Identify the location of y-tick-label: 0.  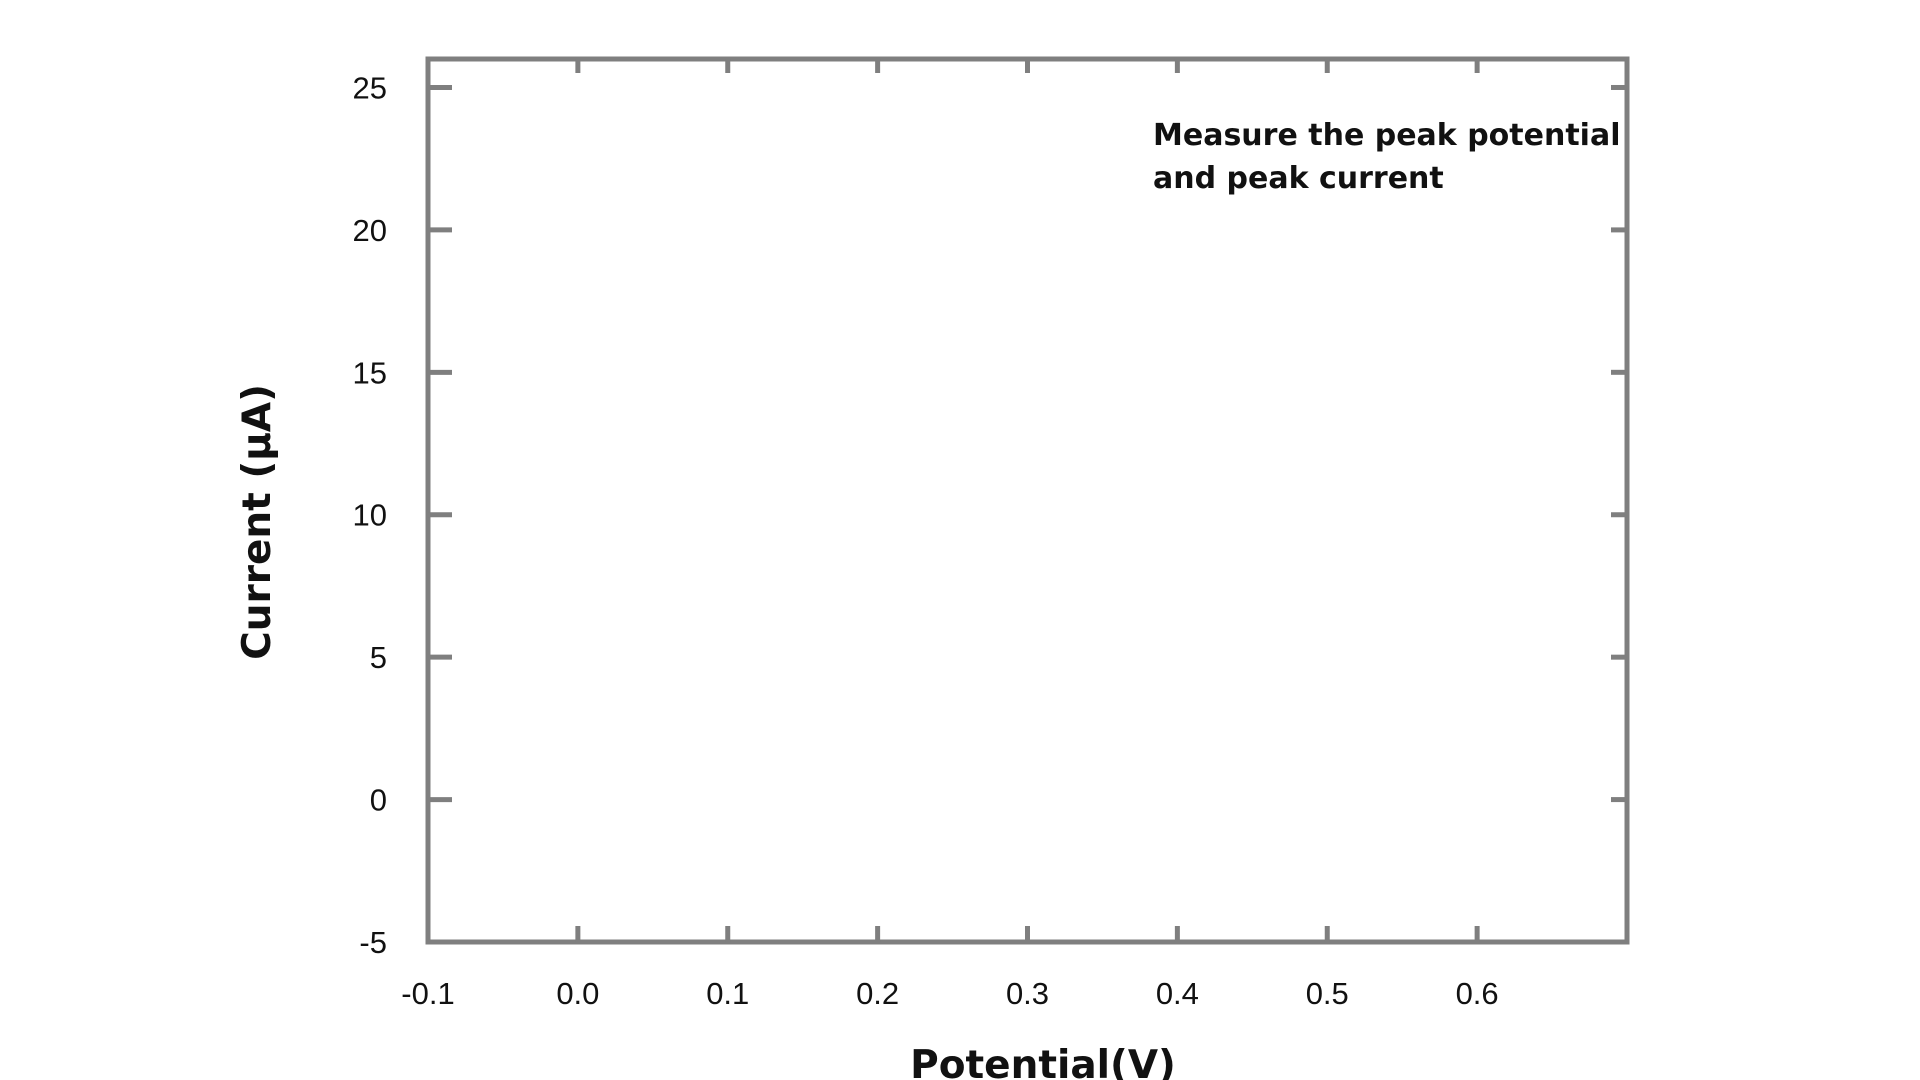
(378, 800).